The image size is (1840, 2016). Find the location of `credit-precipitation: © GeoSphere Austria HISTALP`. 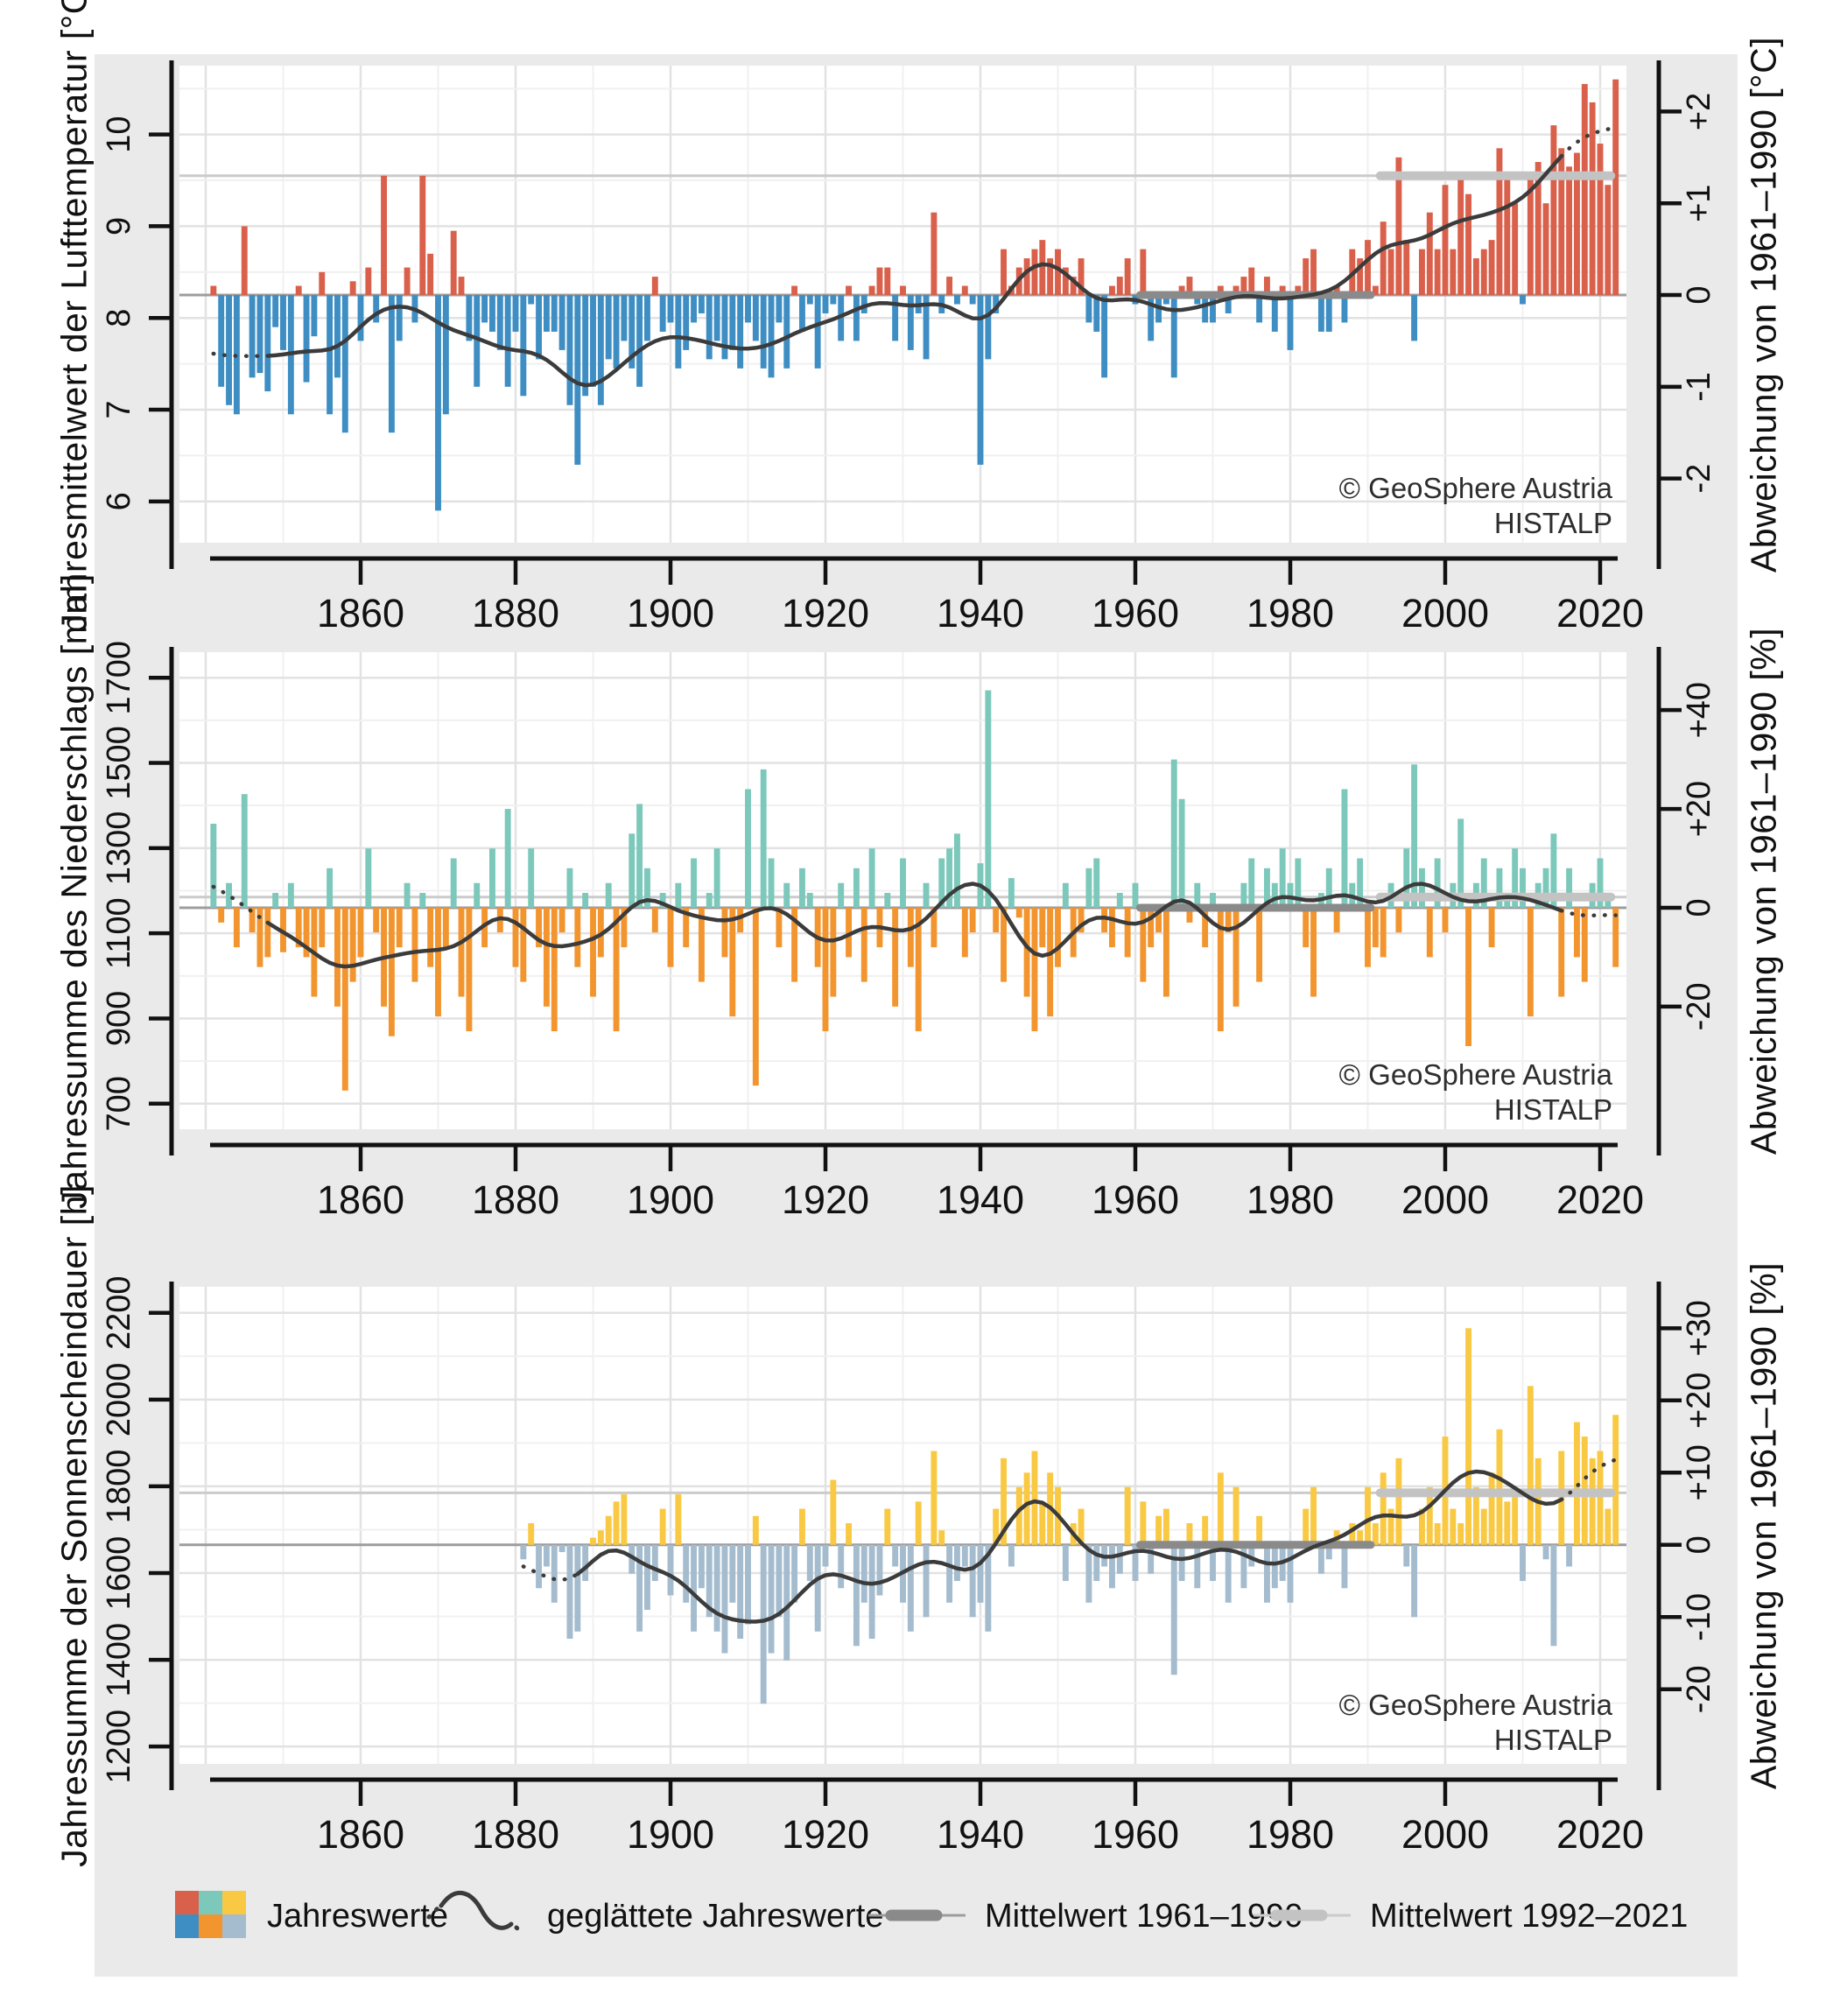

credit-precipitation: © GeoSphere Austria HISTALP is located at coordinates (1475, 1092).